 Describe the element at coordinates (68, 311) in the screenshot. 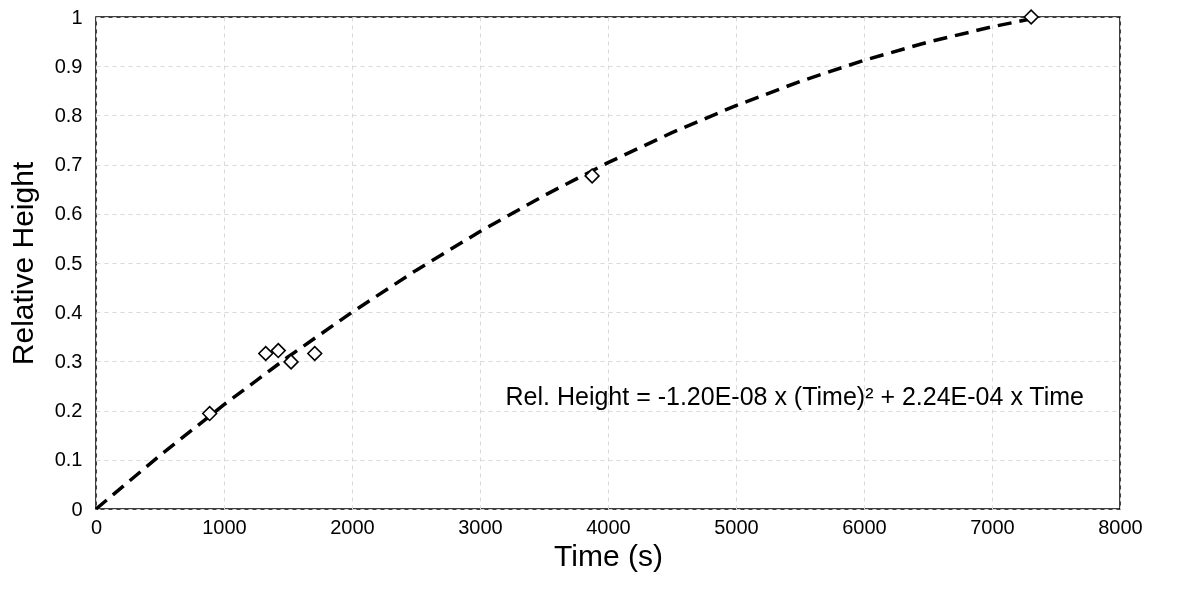

I see `y-tick-label: 0.4` at that location.